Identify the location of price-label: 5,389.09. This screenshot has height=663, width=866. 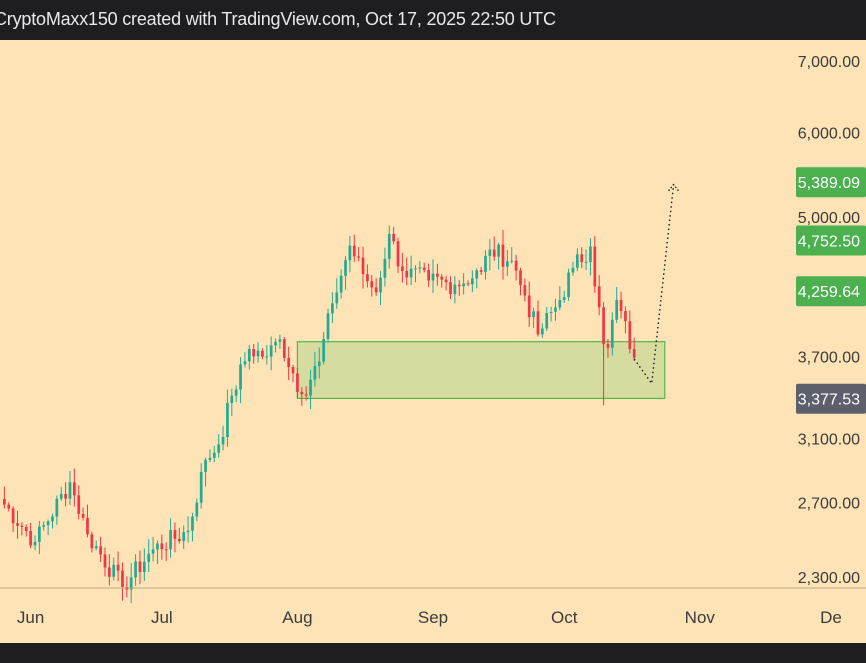
(829, 183).